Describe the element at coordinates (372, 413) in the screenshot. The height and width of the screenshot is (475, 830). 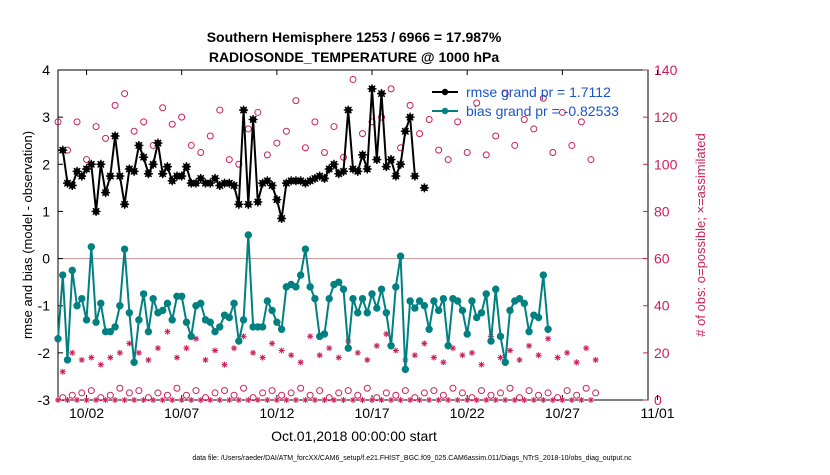
I see `x-tick-label: 10/17` at that location.